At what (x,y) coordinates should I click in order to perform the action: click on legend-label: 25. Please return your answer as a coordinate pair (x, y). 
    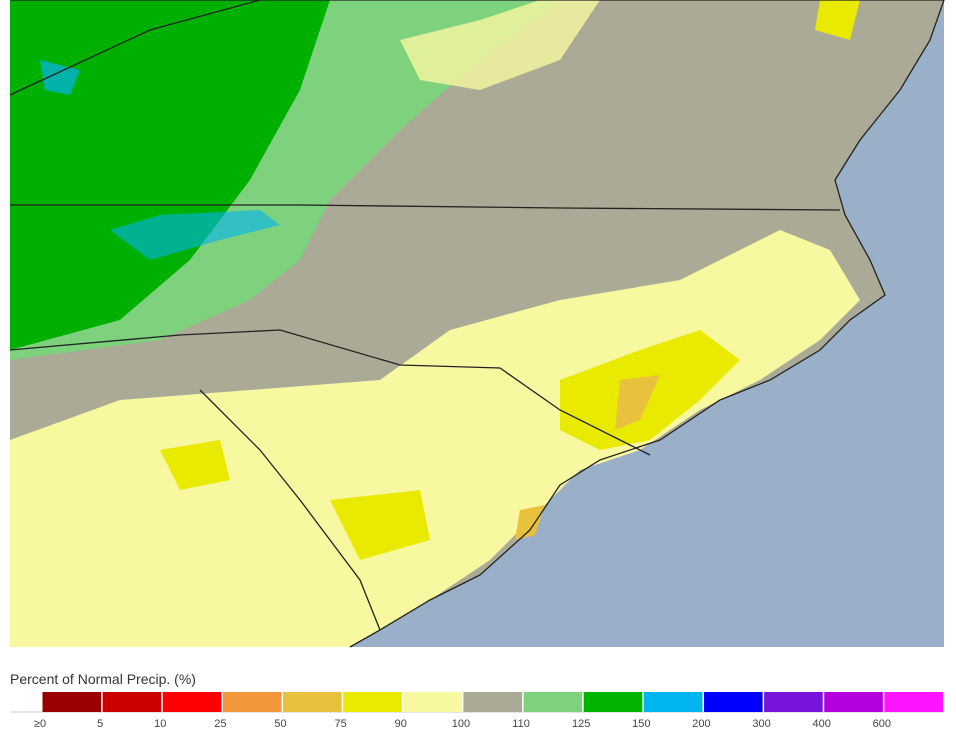
    Looking at the image, I should click on (220, 724).